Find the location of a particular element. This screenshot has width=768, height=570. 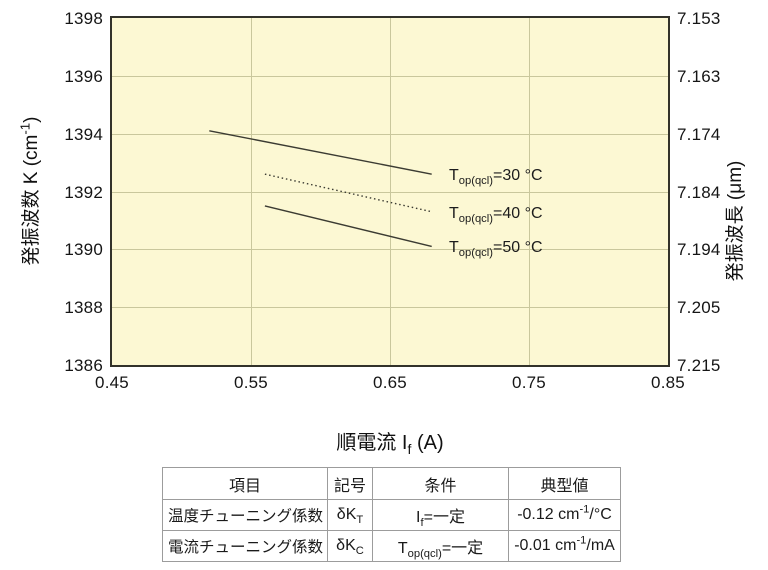

y-left-tick-label: 1386 is located at coordinates (83, 365).